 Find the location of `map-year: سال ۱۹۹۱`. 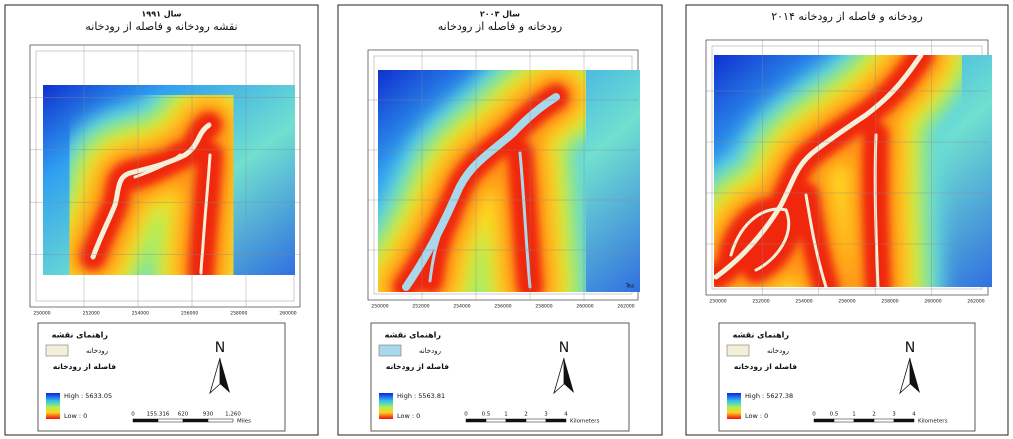

map-year: سال ۱۹۹۱ is located at coordinates (161, 14).